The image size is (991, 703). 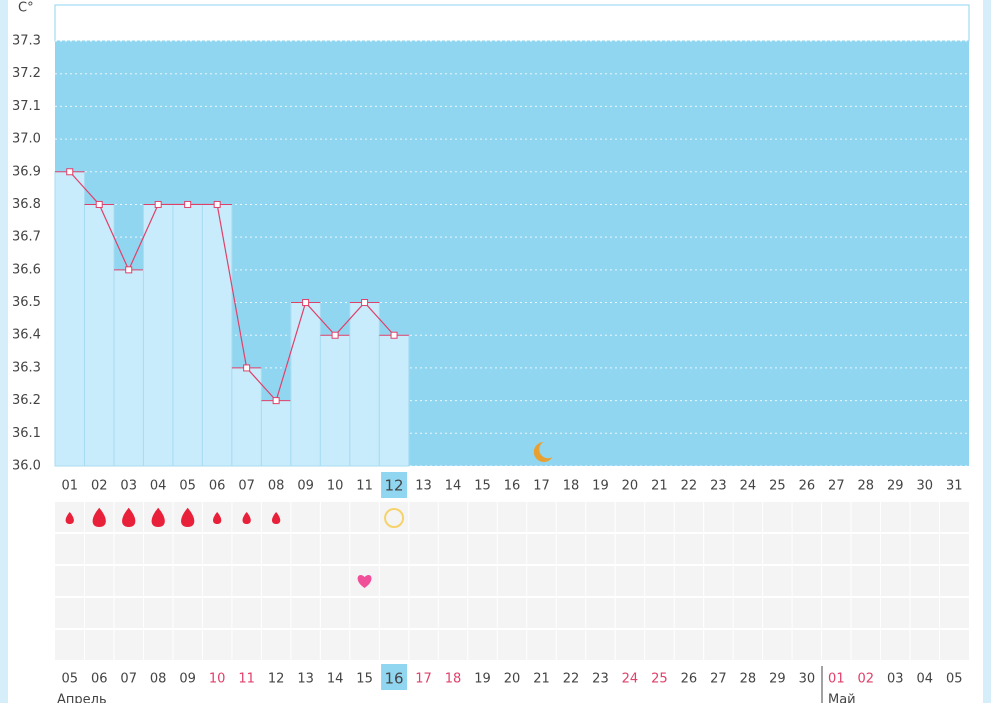 What do you see at coordinates (600, 679) in the screenshot?
I see `calendar-day: 23` at bounding box center [600, 679].